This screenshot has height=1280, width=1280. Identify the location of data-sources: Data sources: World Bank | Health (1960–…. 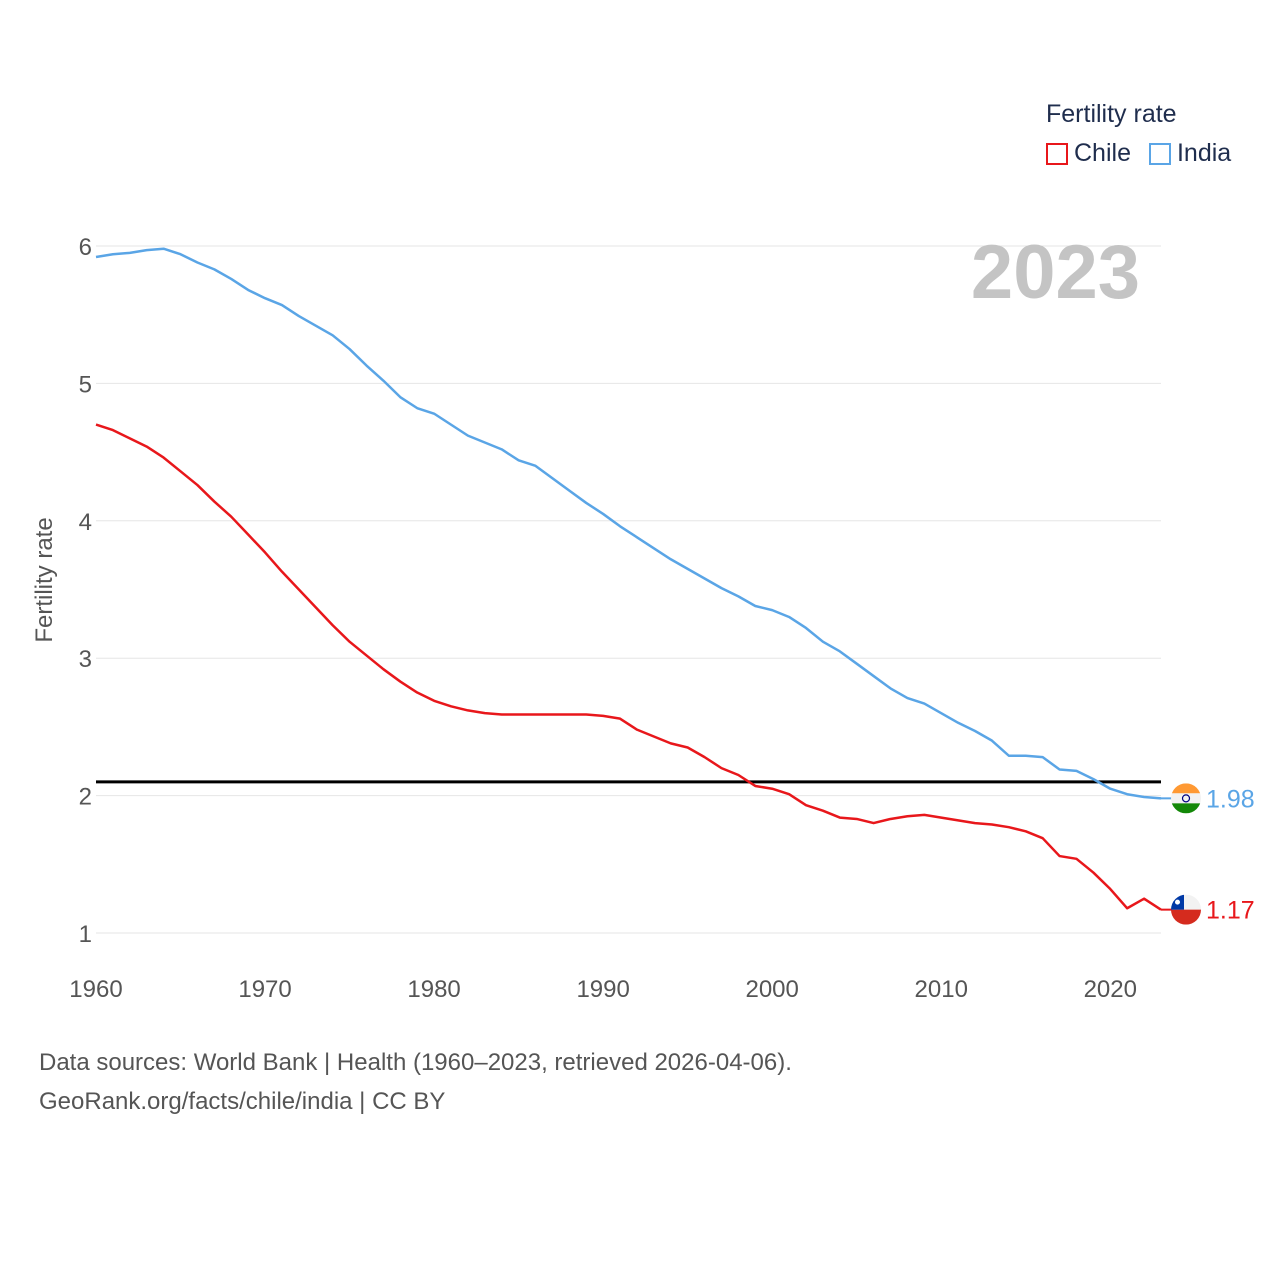
(415, 1082).